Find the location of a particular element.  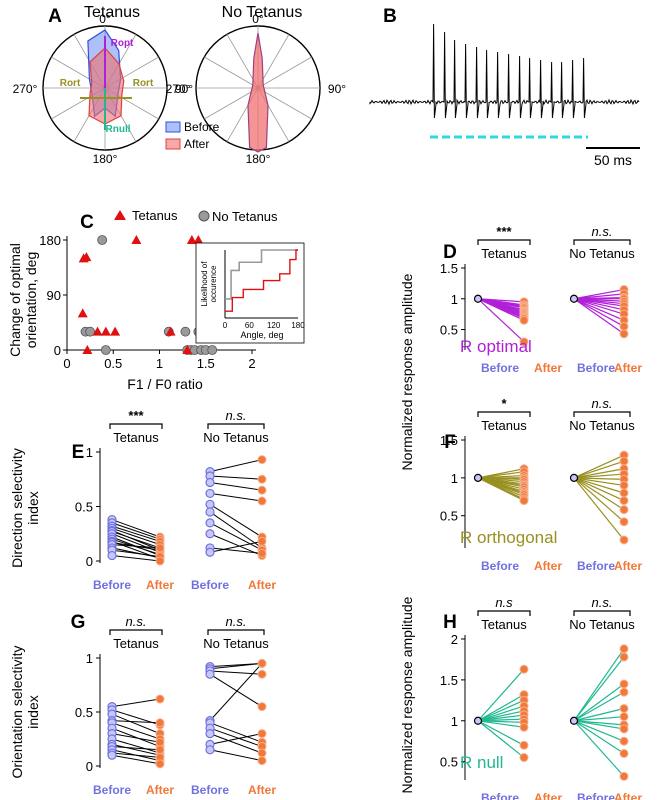

legend-after-swatch is located at coordinates (173, 144).